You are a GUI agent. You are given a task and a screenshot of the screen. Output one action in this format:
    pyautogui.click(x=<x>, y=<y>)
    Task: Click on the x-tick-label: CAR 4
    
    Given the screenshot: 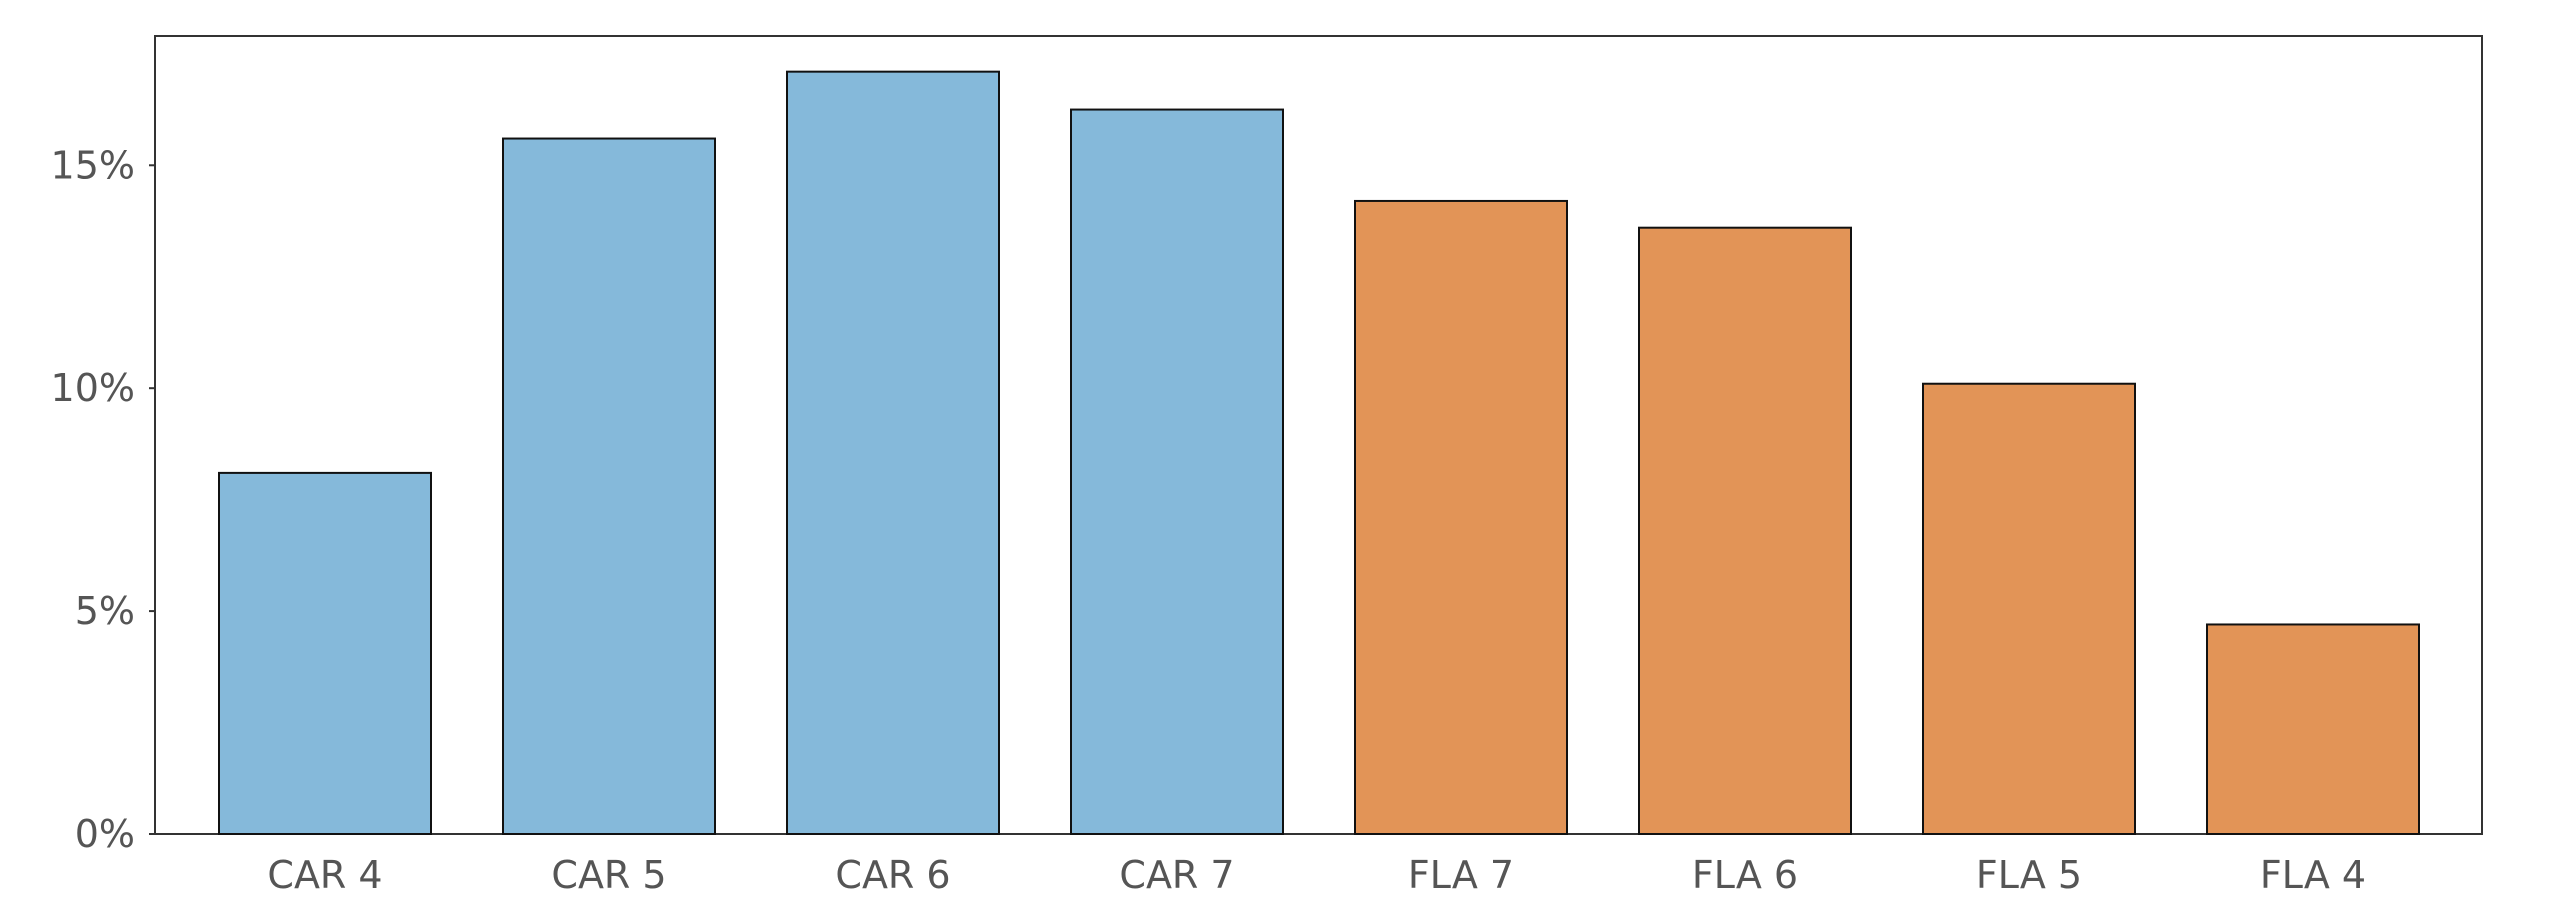 What is the action you would take?
    pyautogui.click(x=324, y=875)
    